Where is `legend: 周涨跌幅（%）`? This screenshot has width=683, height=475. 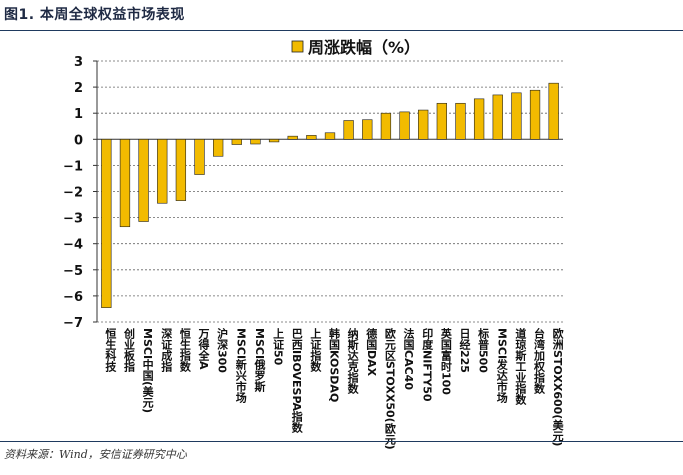
legend: 周涨跌幅（%） is located at coordinates (355, 47).